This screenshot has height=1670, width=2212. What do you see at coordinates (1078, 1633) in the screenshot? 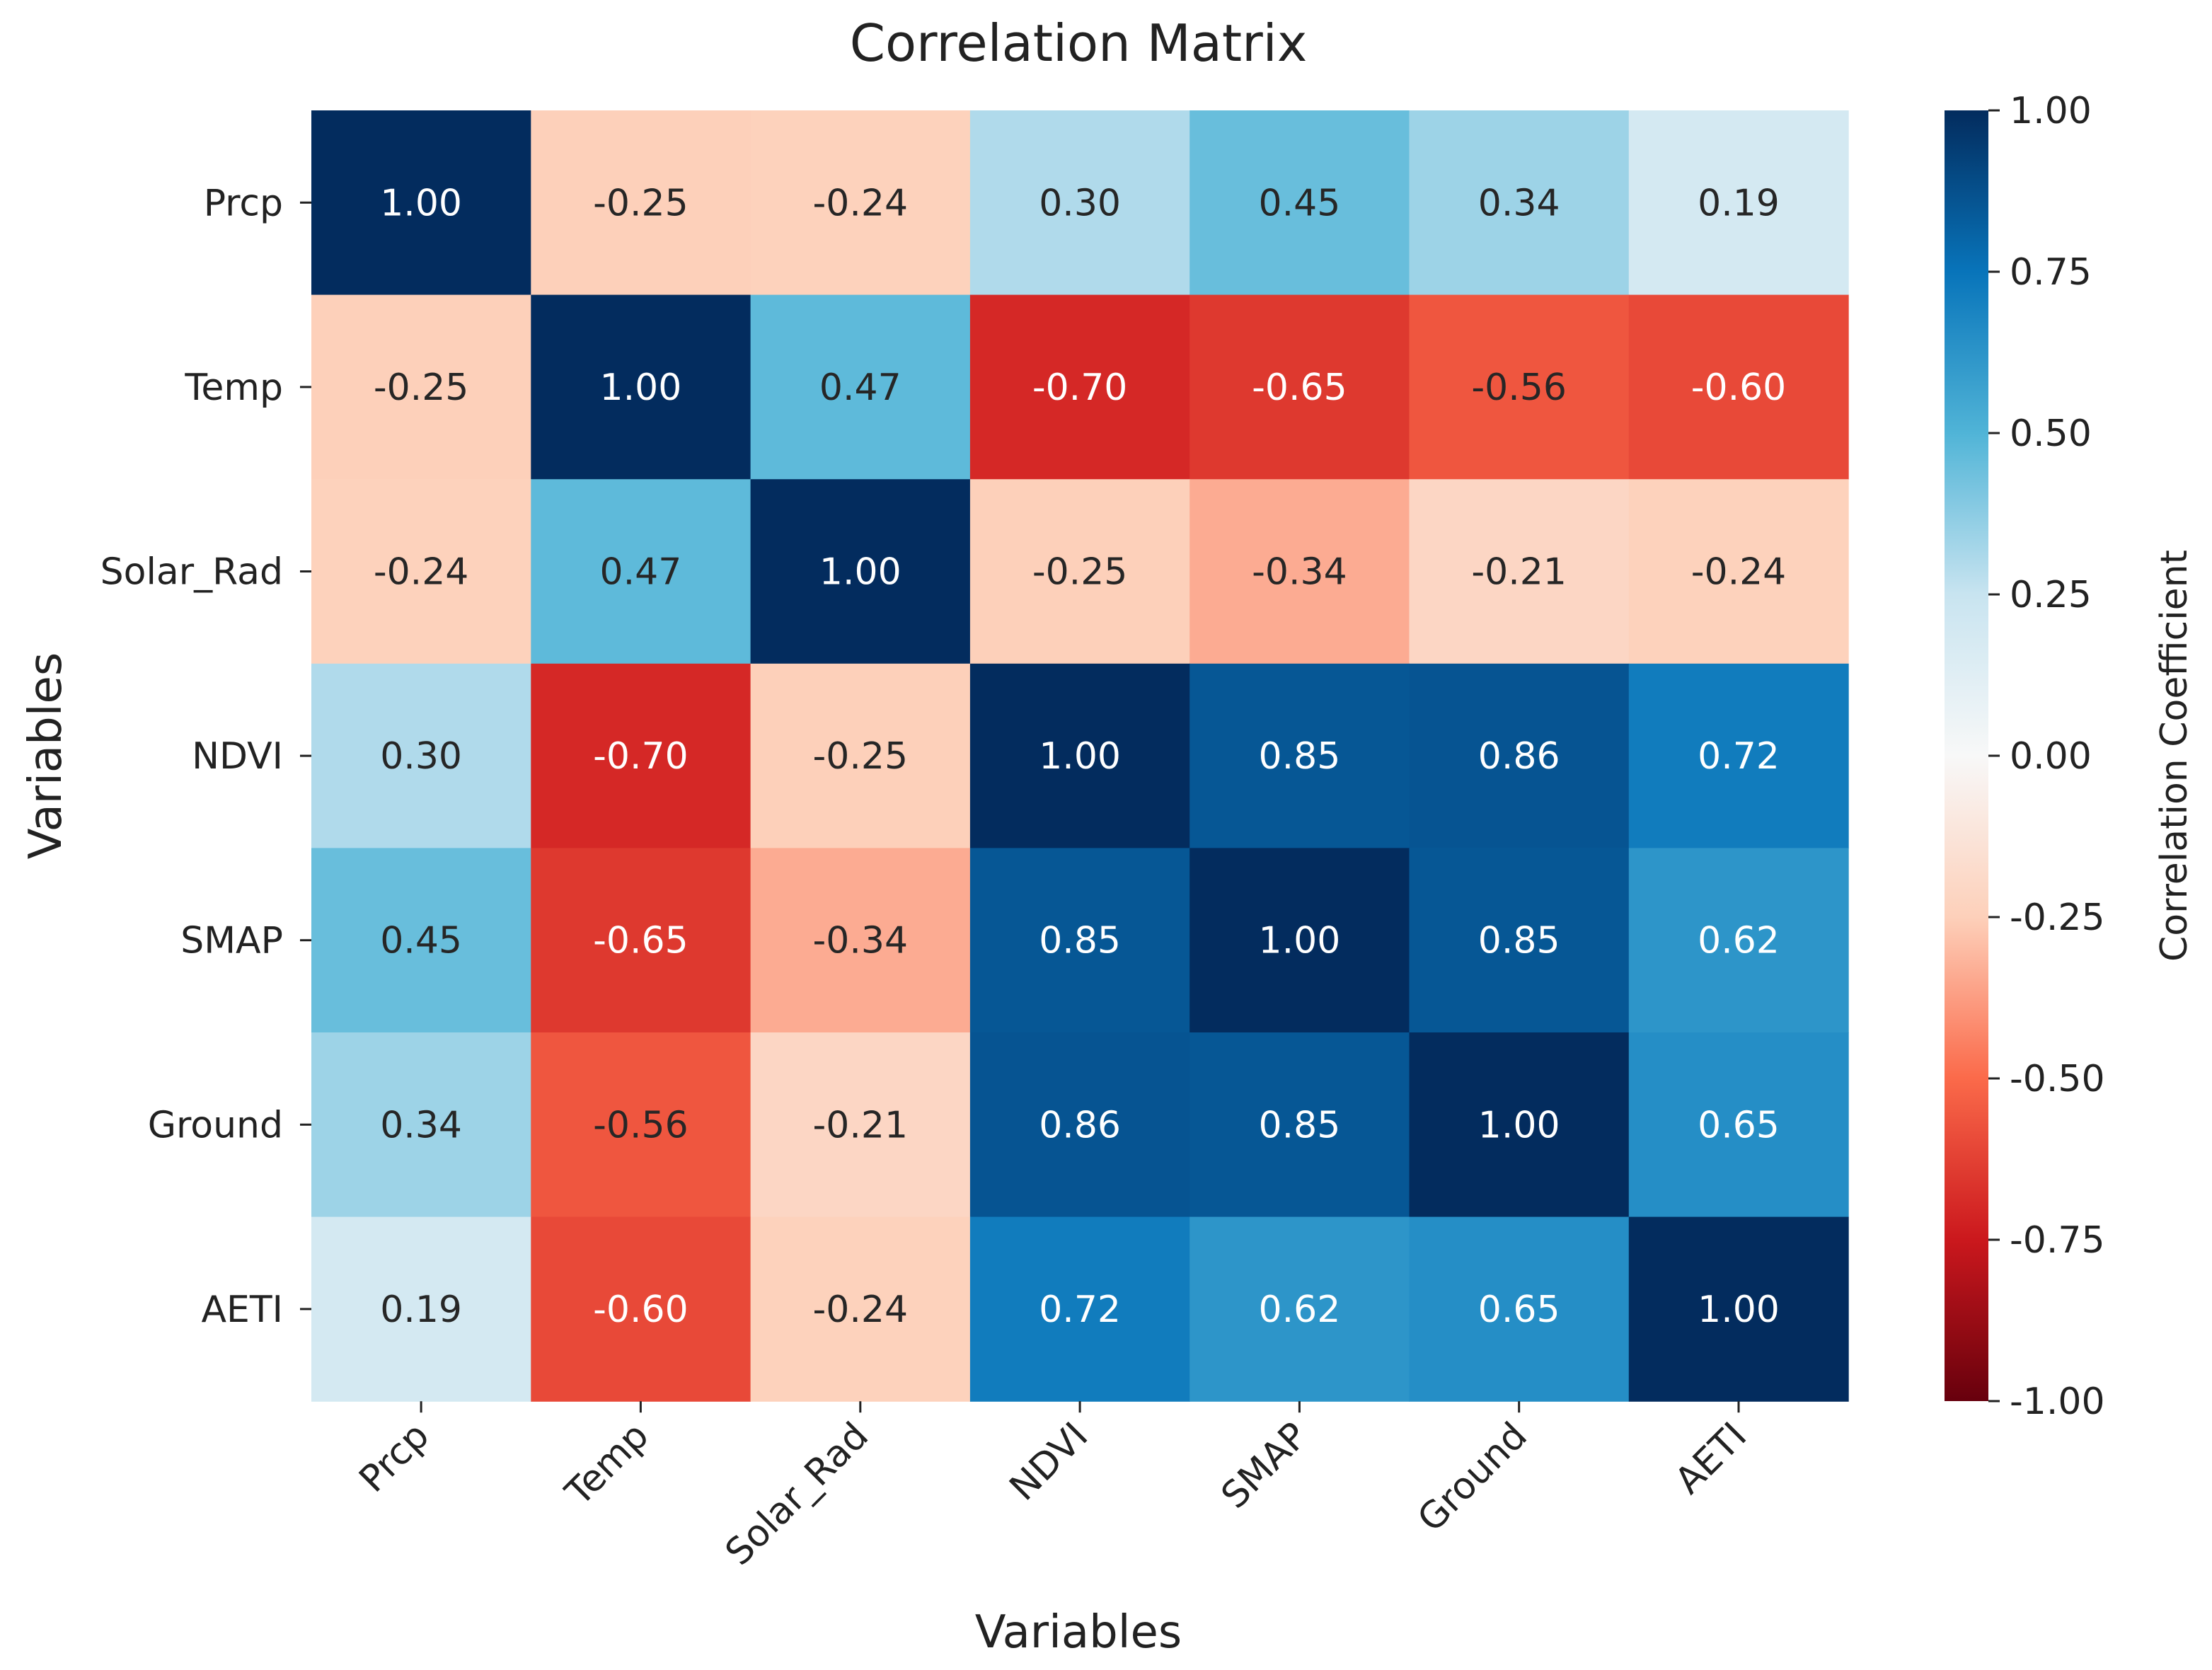
I see `x-axis-label: Variables` at bounding box center [1078, 1633].